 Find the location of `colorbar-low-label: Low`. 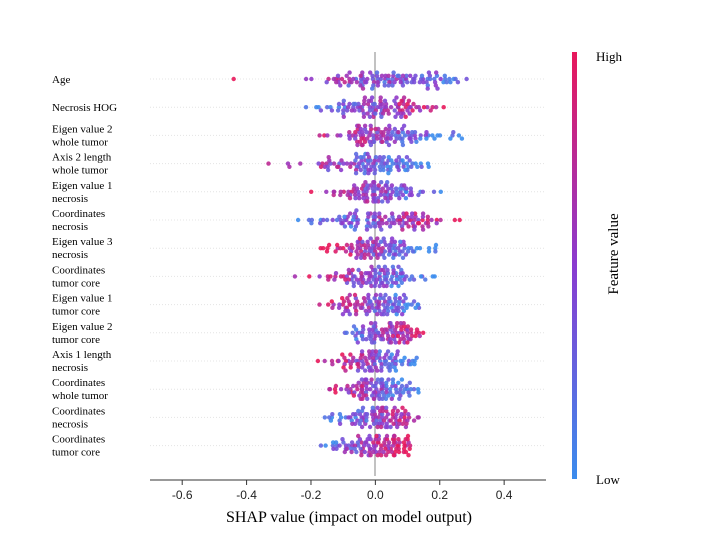

colorbar-low-label: Low is located at coordinates (608, 479).